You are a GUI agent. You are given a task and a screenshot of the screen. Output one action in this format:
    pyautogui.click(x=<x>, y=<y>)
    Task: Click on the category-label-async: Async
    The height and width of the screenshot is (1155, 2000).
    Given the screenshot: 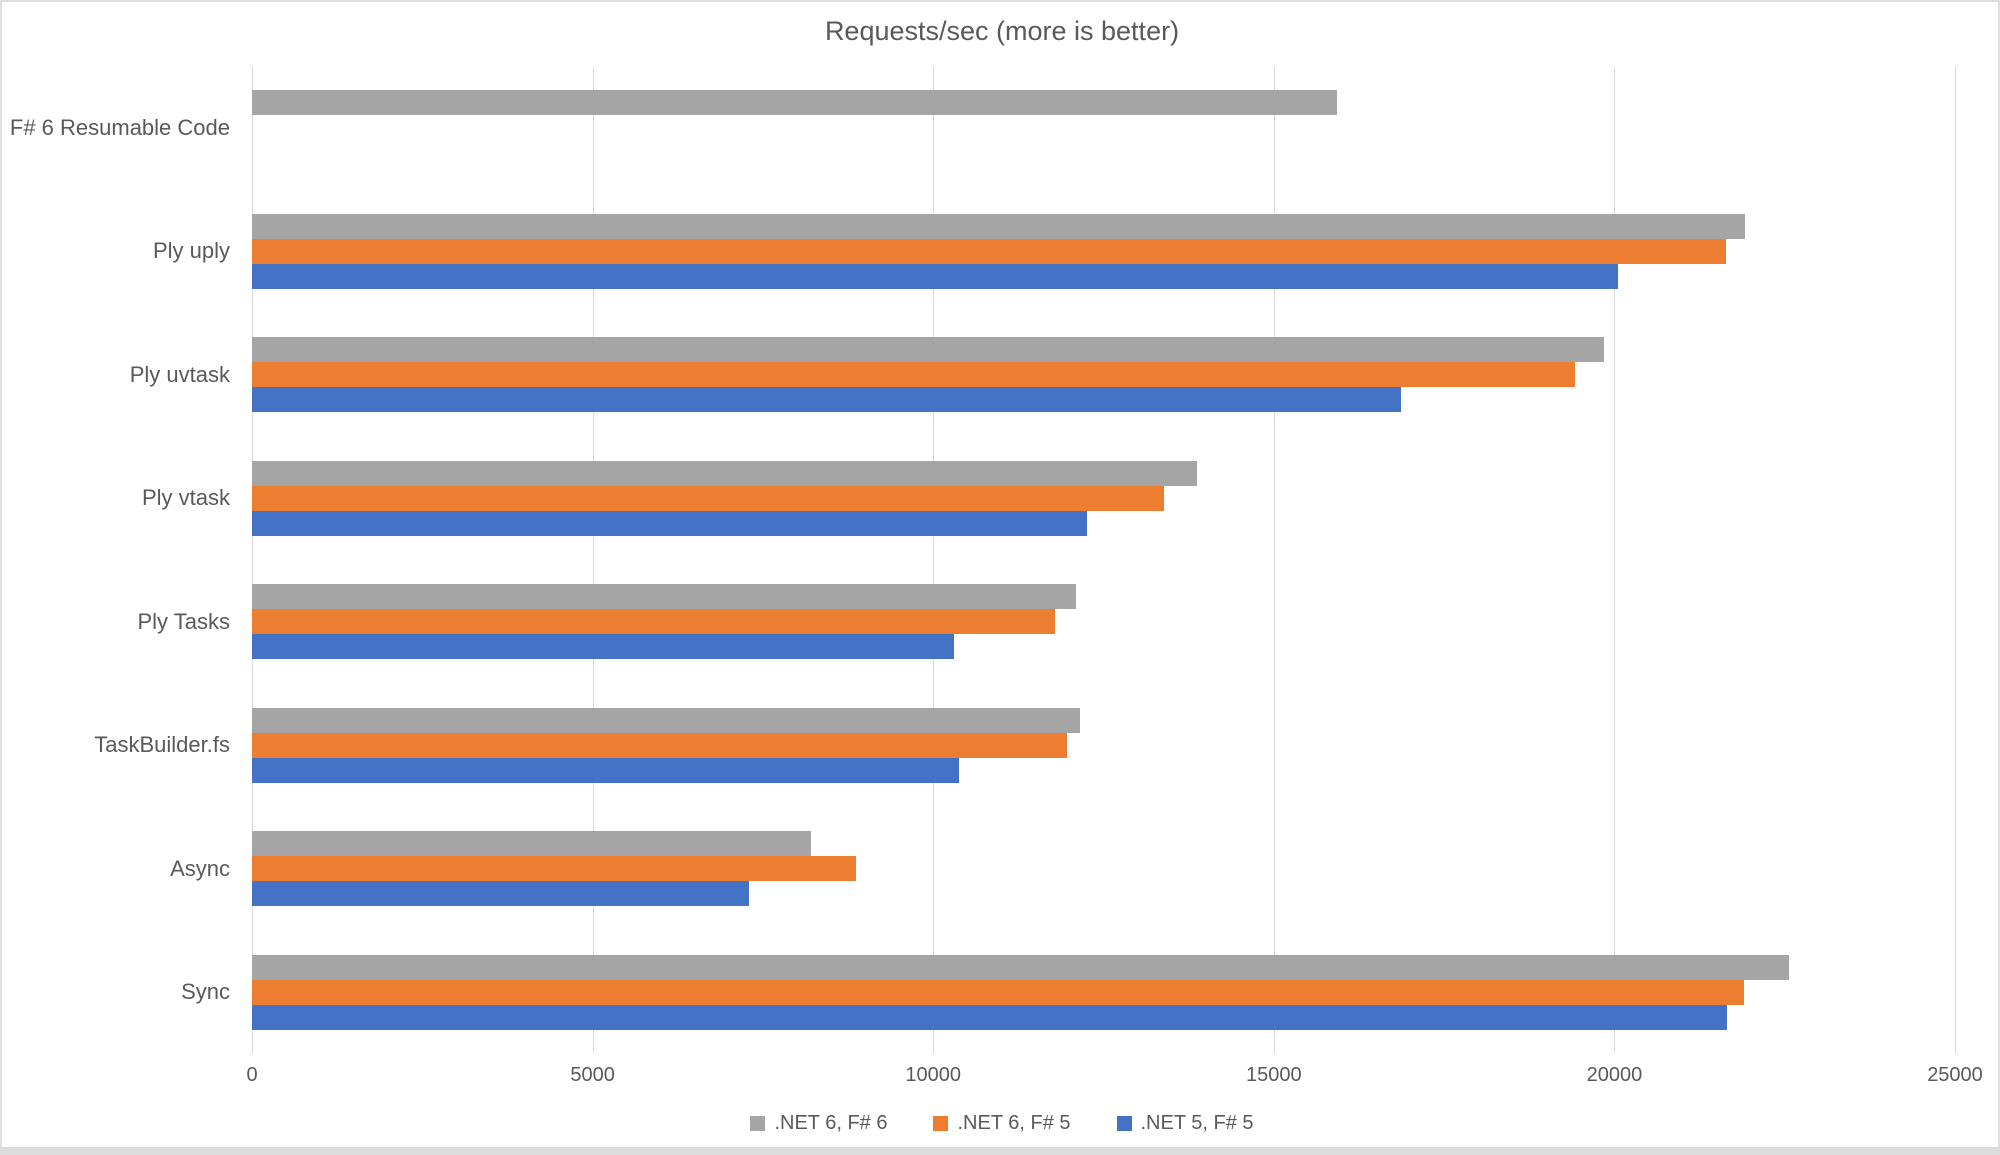 What is the action you would take?
    pyautogui.click(x=200, y=868)
    